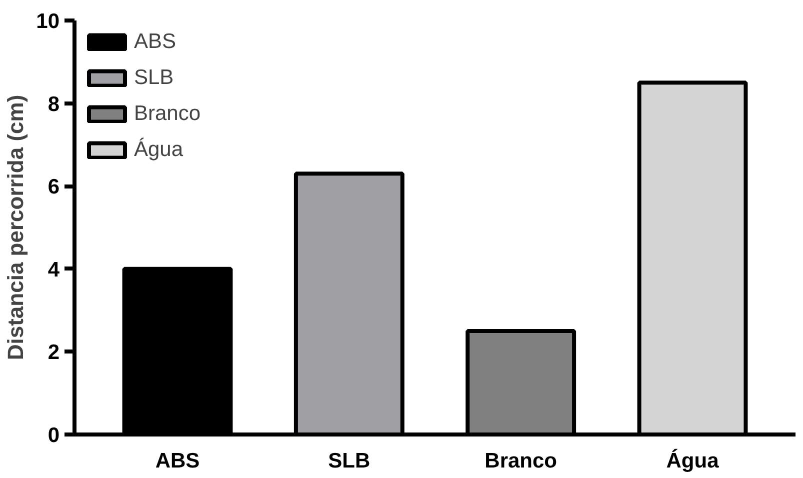  What do you see at coordinates (54, 104) in the screenshot?
I see `y-tick-label: 8` at bounding box center [54, 104].